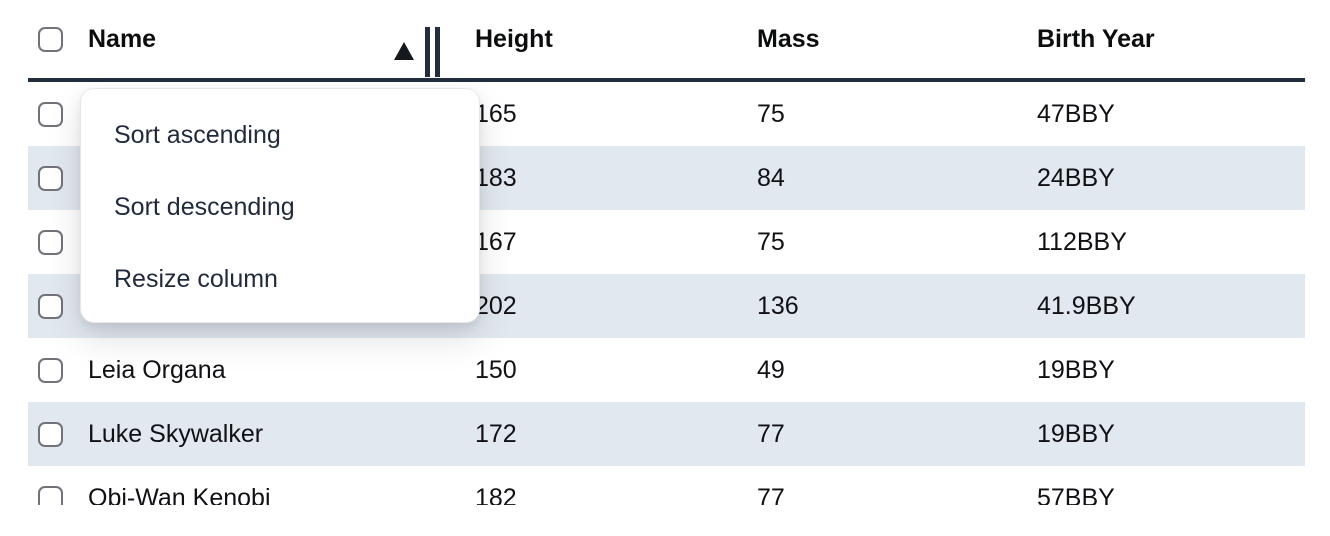 This screenshot has width=1330, height=536. Describe the element at coordinates (432, 52) in the screenshot. I see `column-resize-grip-icon` at that location.